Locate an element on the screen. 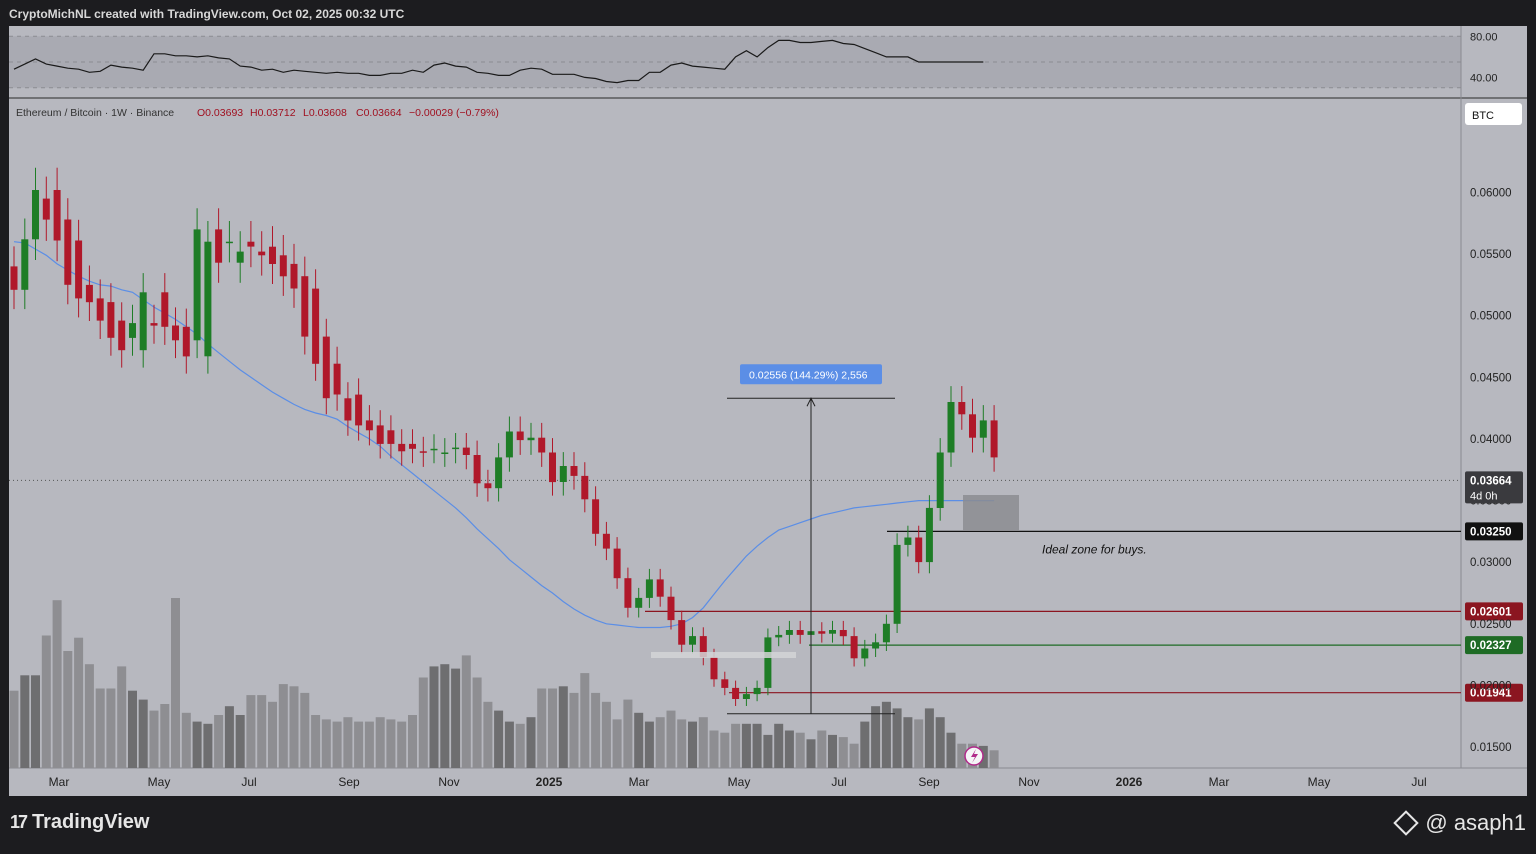  tradingview-mark-icon: 17 is located at coordinates (19, 822).